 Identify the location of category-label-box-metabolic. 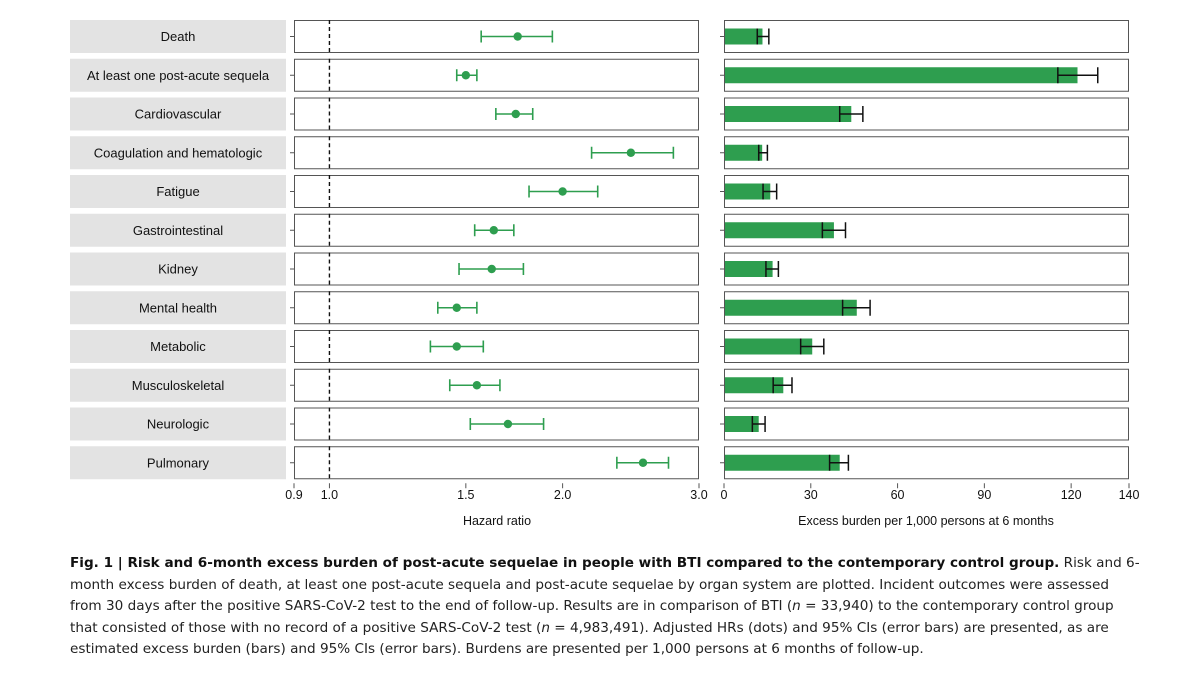
(178, 346).